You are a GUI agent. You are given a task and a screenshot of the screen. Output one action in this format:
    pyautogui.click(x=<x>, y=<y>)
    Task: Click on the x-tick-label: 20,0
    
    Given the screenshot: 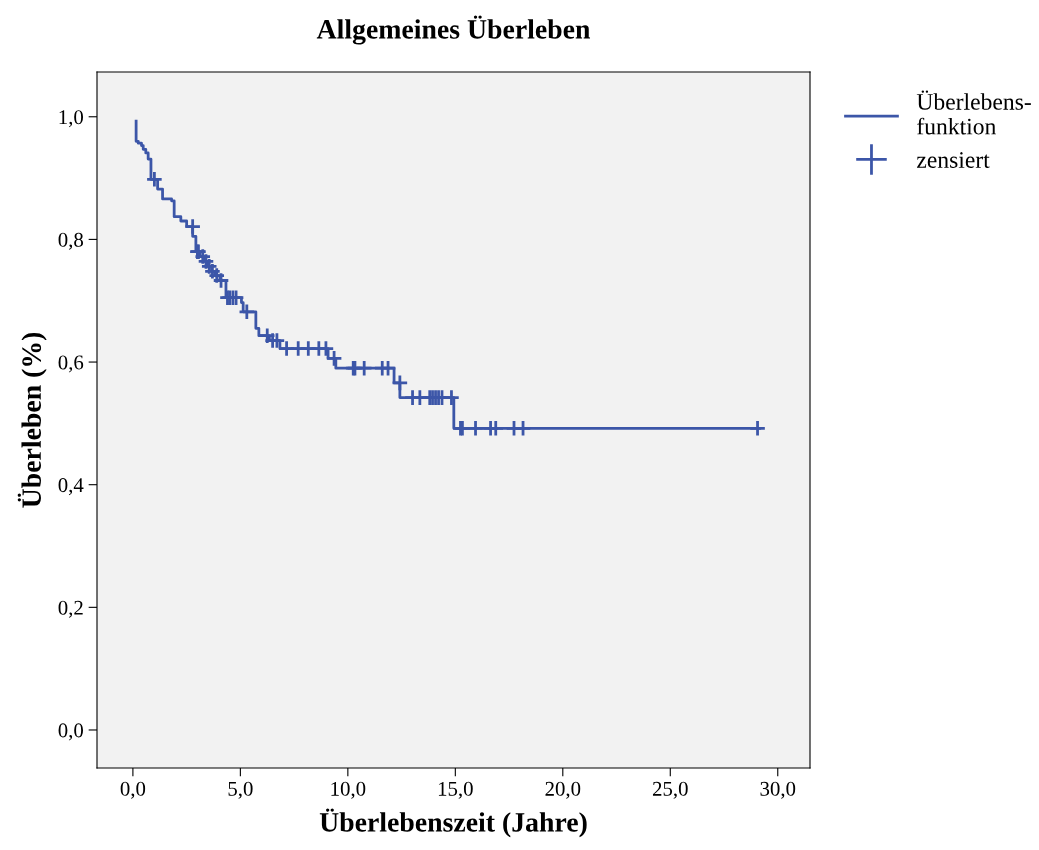 What is the action you would take?
    pyautogui.click(x=563, y=790)
    